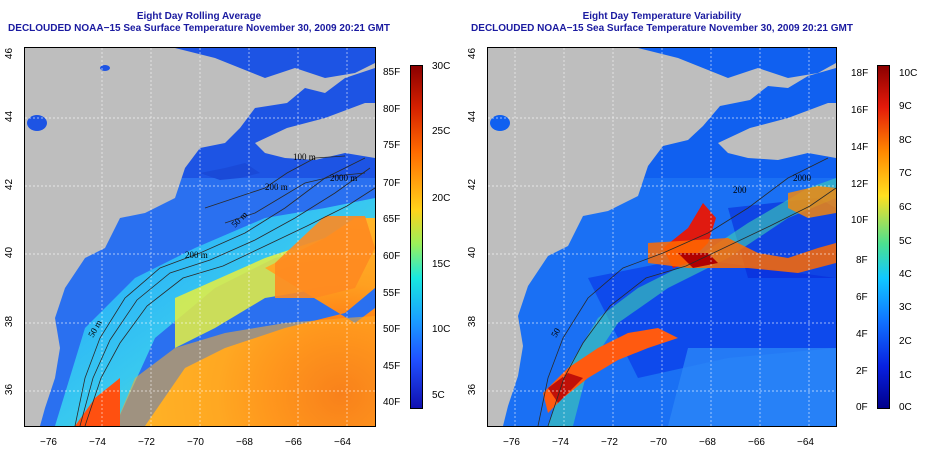 This screenshot has width=950, height=475. What do you see at coordinates (343, 178) in the screenshot?
I see `svg-text: 2000 m` at bounding box center [343, 178].